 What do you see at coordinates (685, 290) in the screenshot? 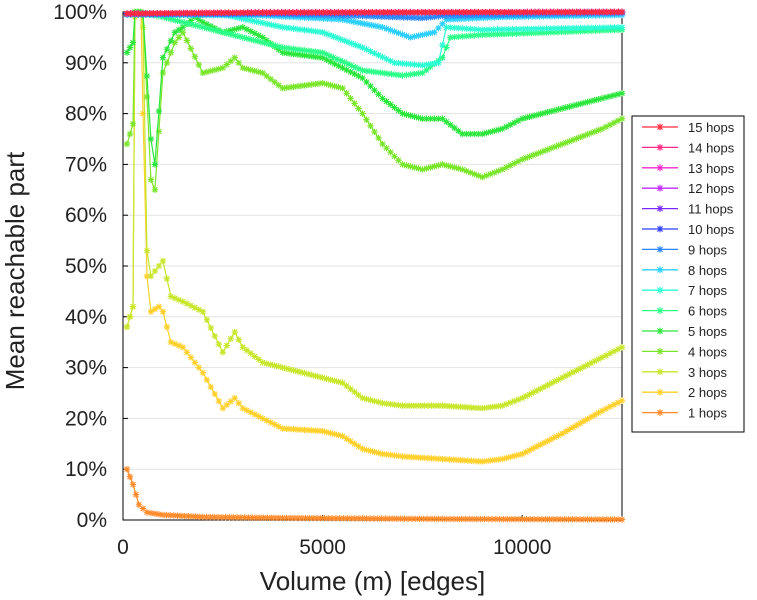
I see `legend-entry: 7 hops` at bounding box center [685, 290].